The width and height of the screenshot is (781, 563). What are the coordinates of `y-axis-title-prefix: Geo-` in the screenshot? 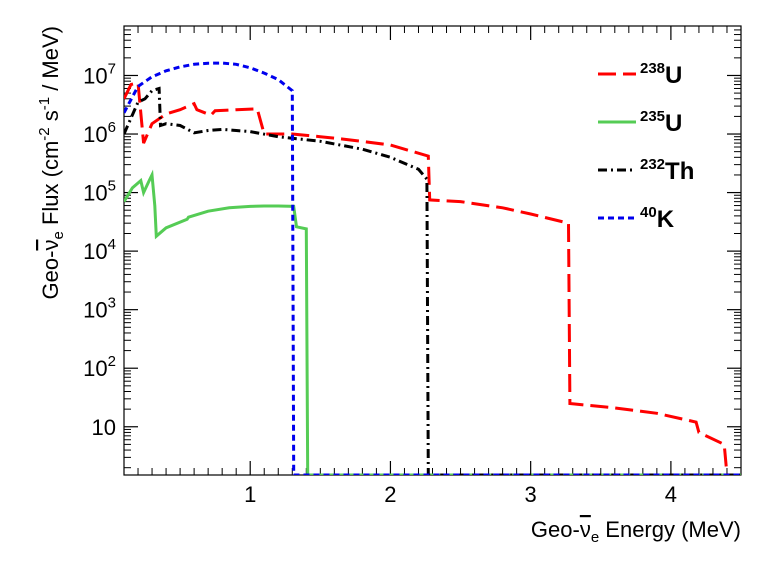 It's located at (50, 275).